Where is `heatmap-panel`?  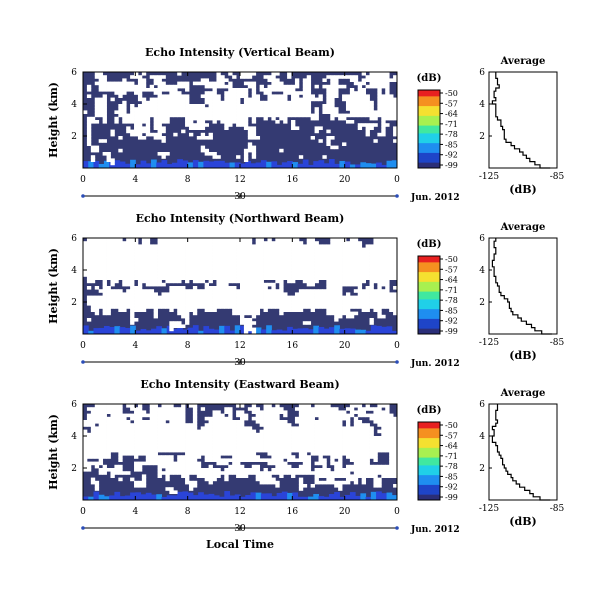 heatmap-panel is located at coordinates (240, 120).